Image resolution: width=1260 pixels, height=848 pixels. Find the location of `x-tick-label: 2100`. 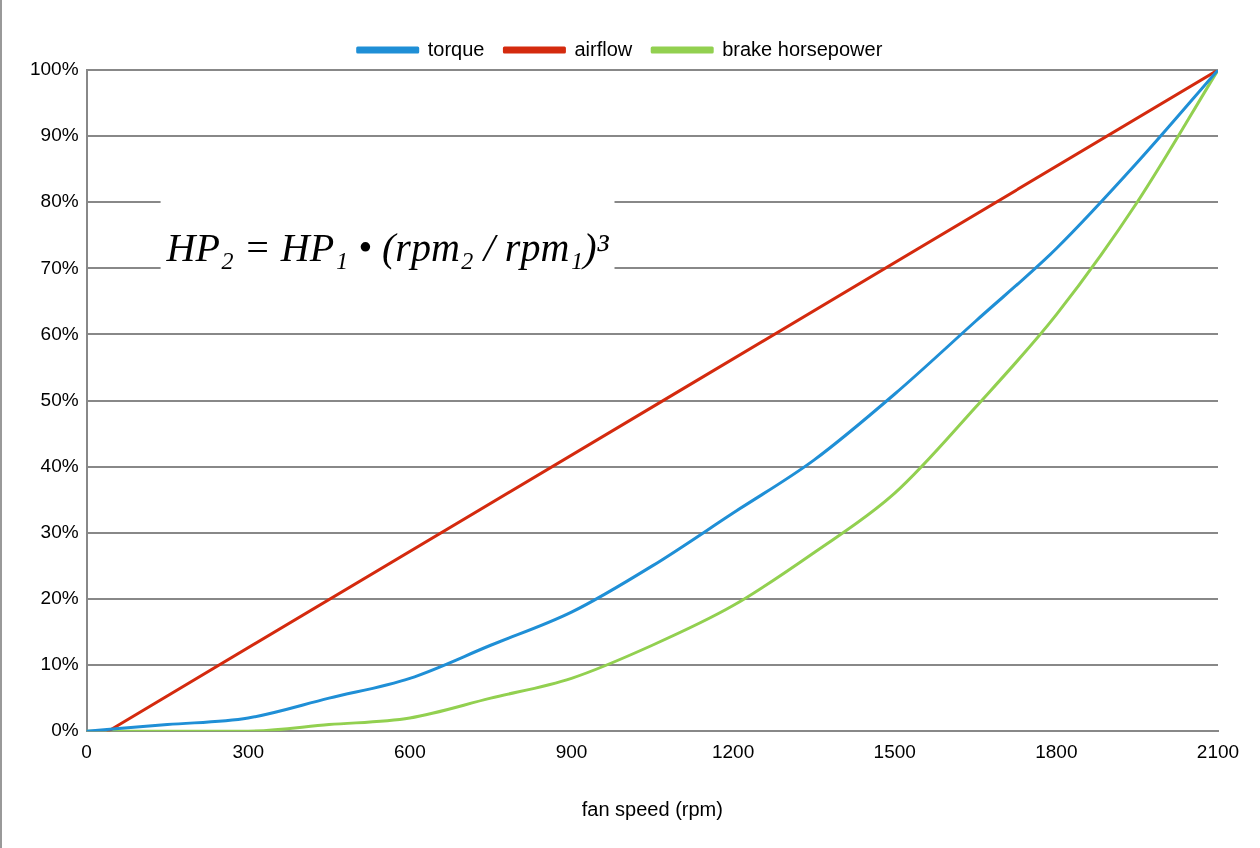

x-tick-label: 2100 is located at coordinates (1218, 751).